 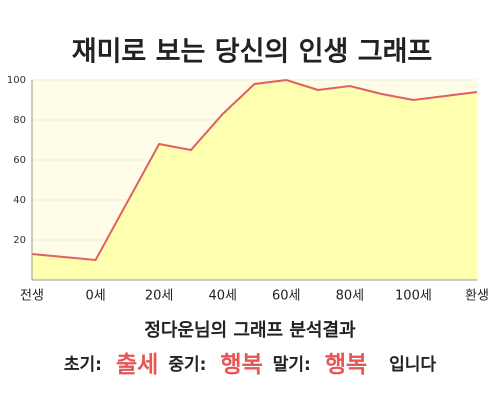 I want to click on x-tick-label: 60세, so click(x=286, y=296).